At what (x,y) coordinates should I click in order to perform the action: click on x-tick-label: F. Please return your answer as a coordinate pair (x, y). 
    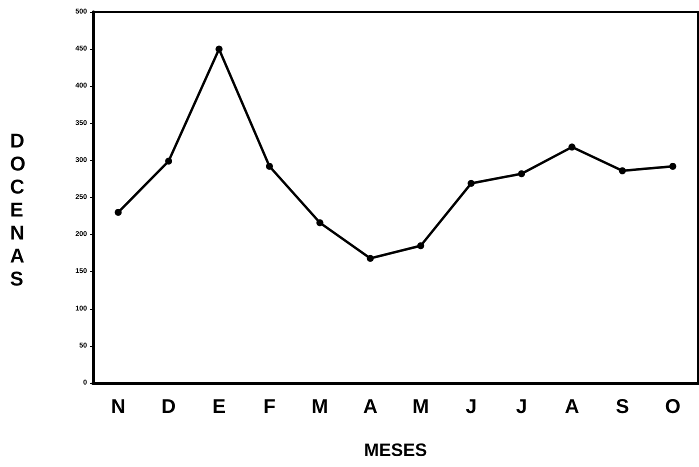
    Looking at the image, I should click on (269, 407).